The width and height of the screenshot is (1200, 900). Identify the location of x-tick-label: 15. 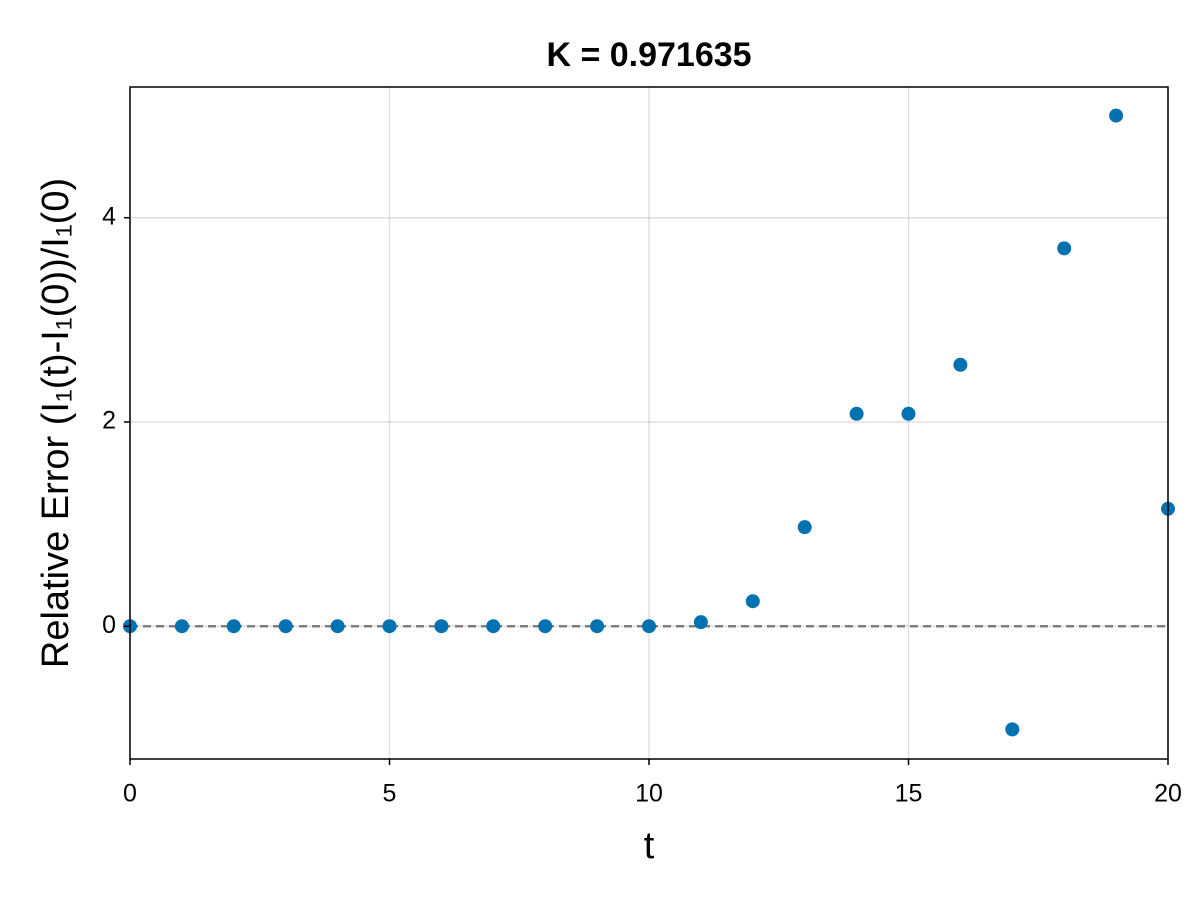
(909, 794).